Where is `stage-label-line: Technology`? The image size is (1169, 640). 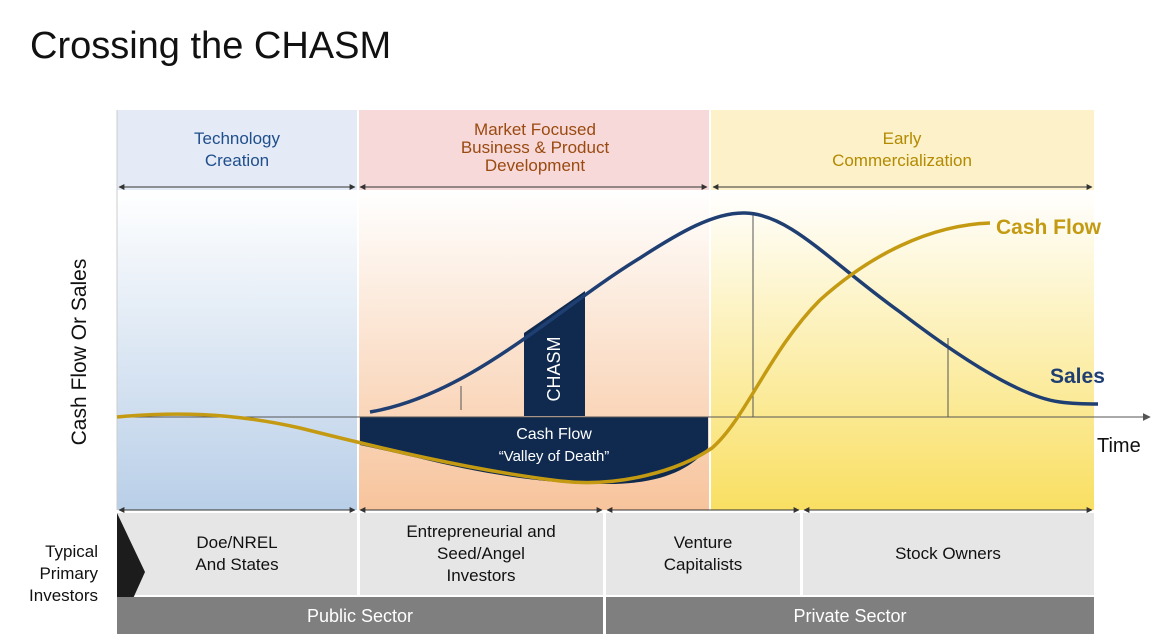 stage-label-line: Technology is located at coordinates (237, 138).